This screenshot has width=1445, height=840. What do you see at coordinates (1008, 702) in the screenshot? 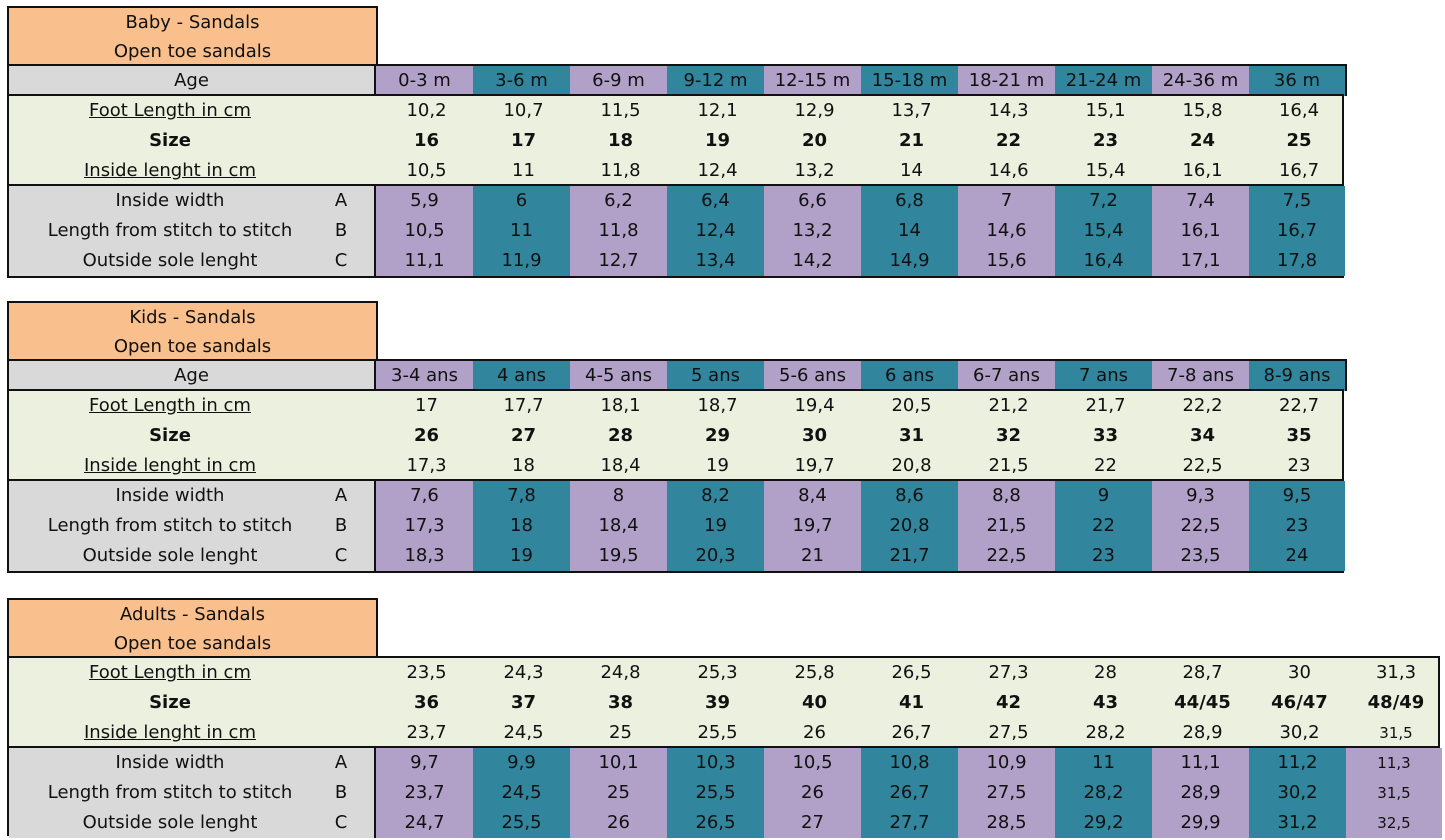
I see `size-cell: 42` at bounding box center [1008, 702].